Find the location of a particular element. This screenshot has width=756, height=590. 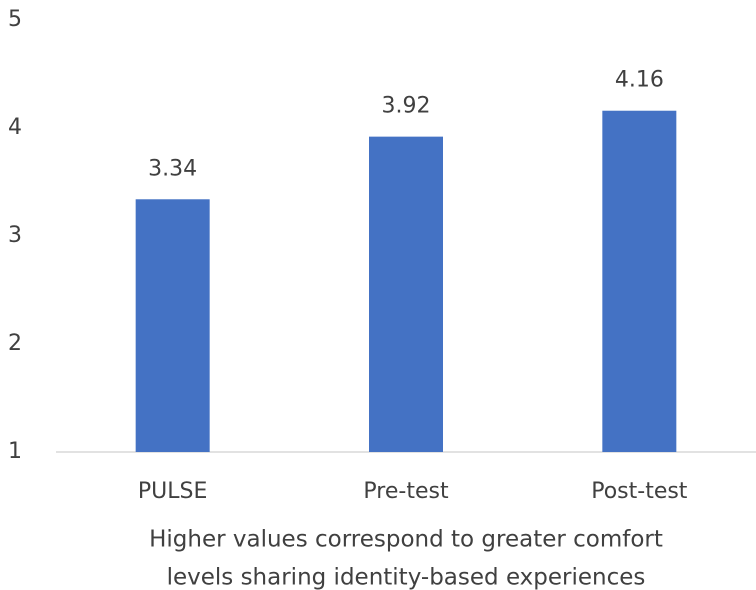

y-tick-label: 2 is located at coordinates (15, 343).